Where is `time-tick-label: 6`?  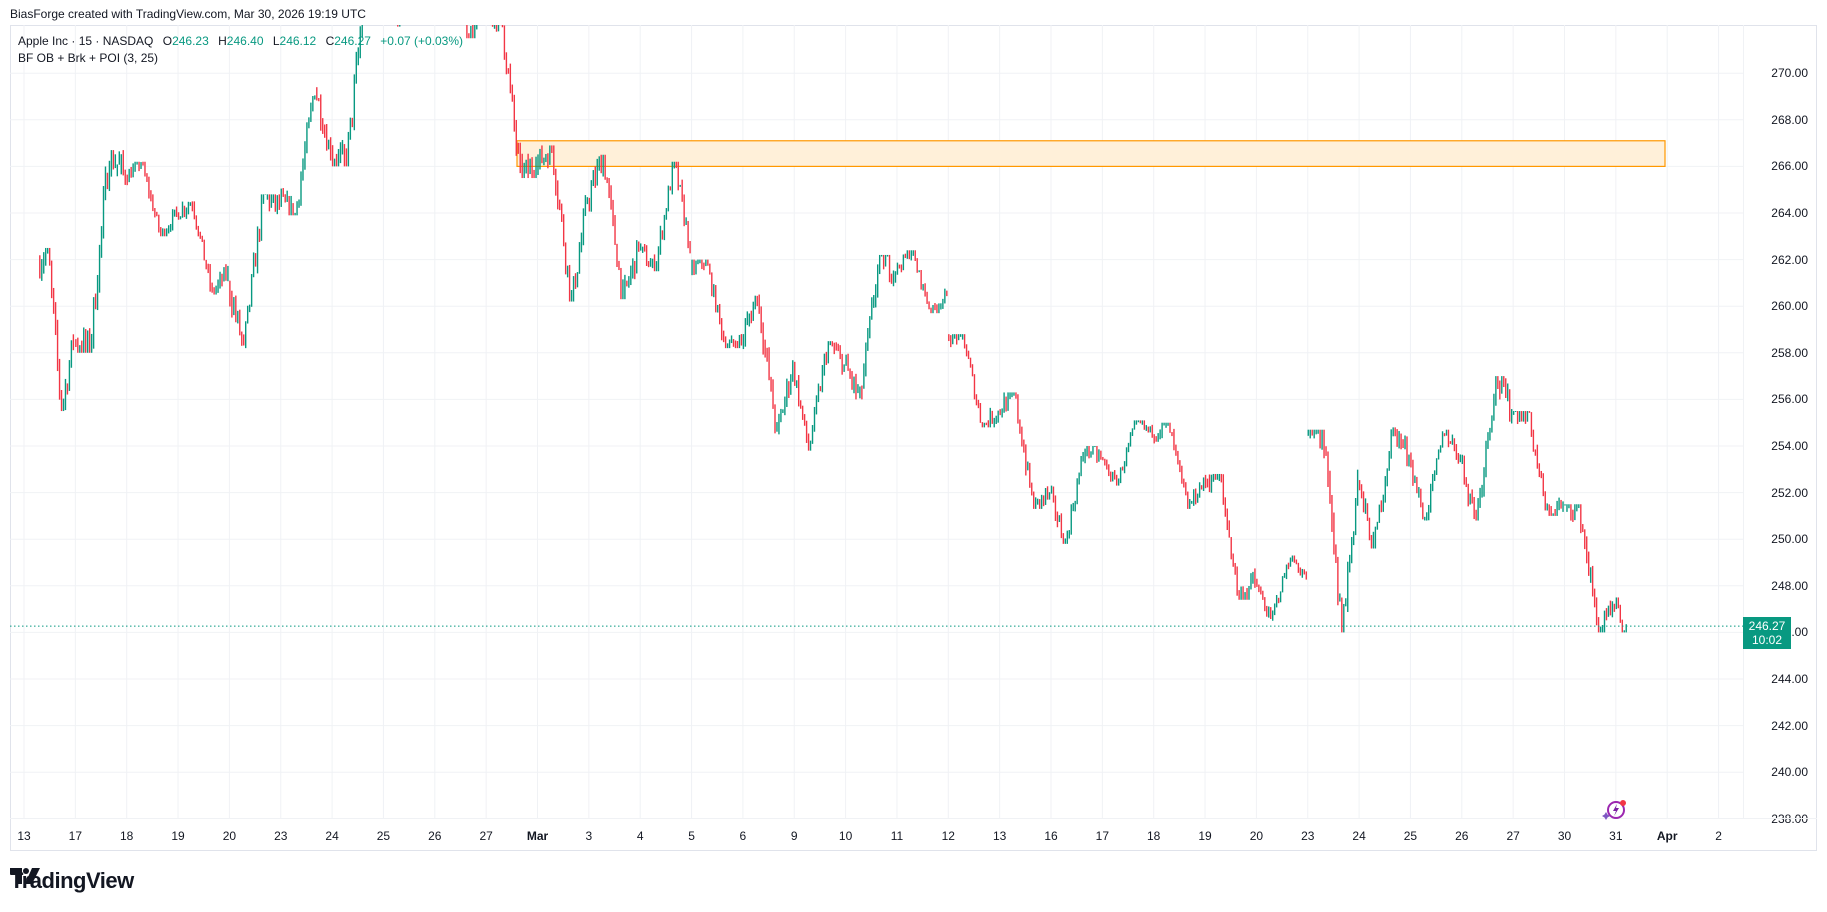
time-tick-label: 6 is located at coordinates (743, 836).